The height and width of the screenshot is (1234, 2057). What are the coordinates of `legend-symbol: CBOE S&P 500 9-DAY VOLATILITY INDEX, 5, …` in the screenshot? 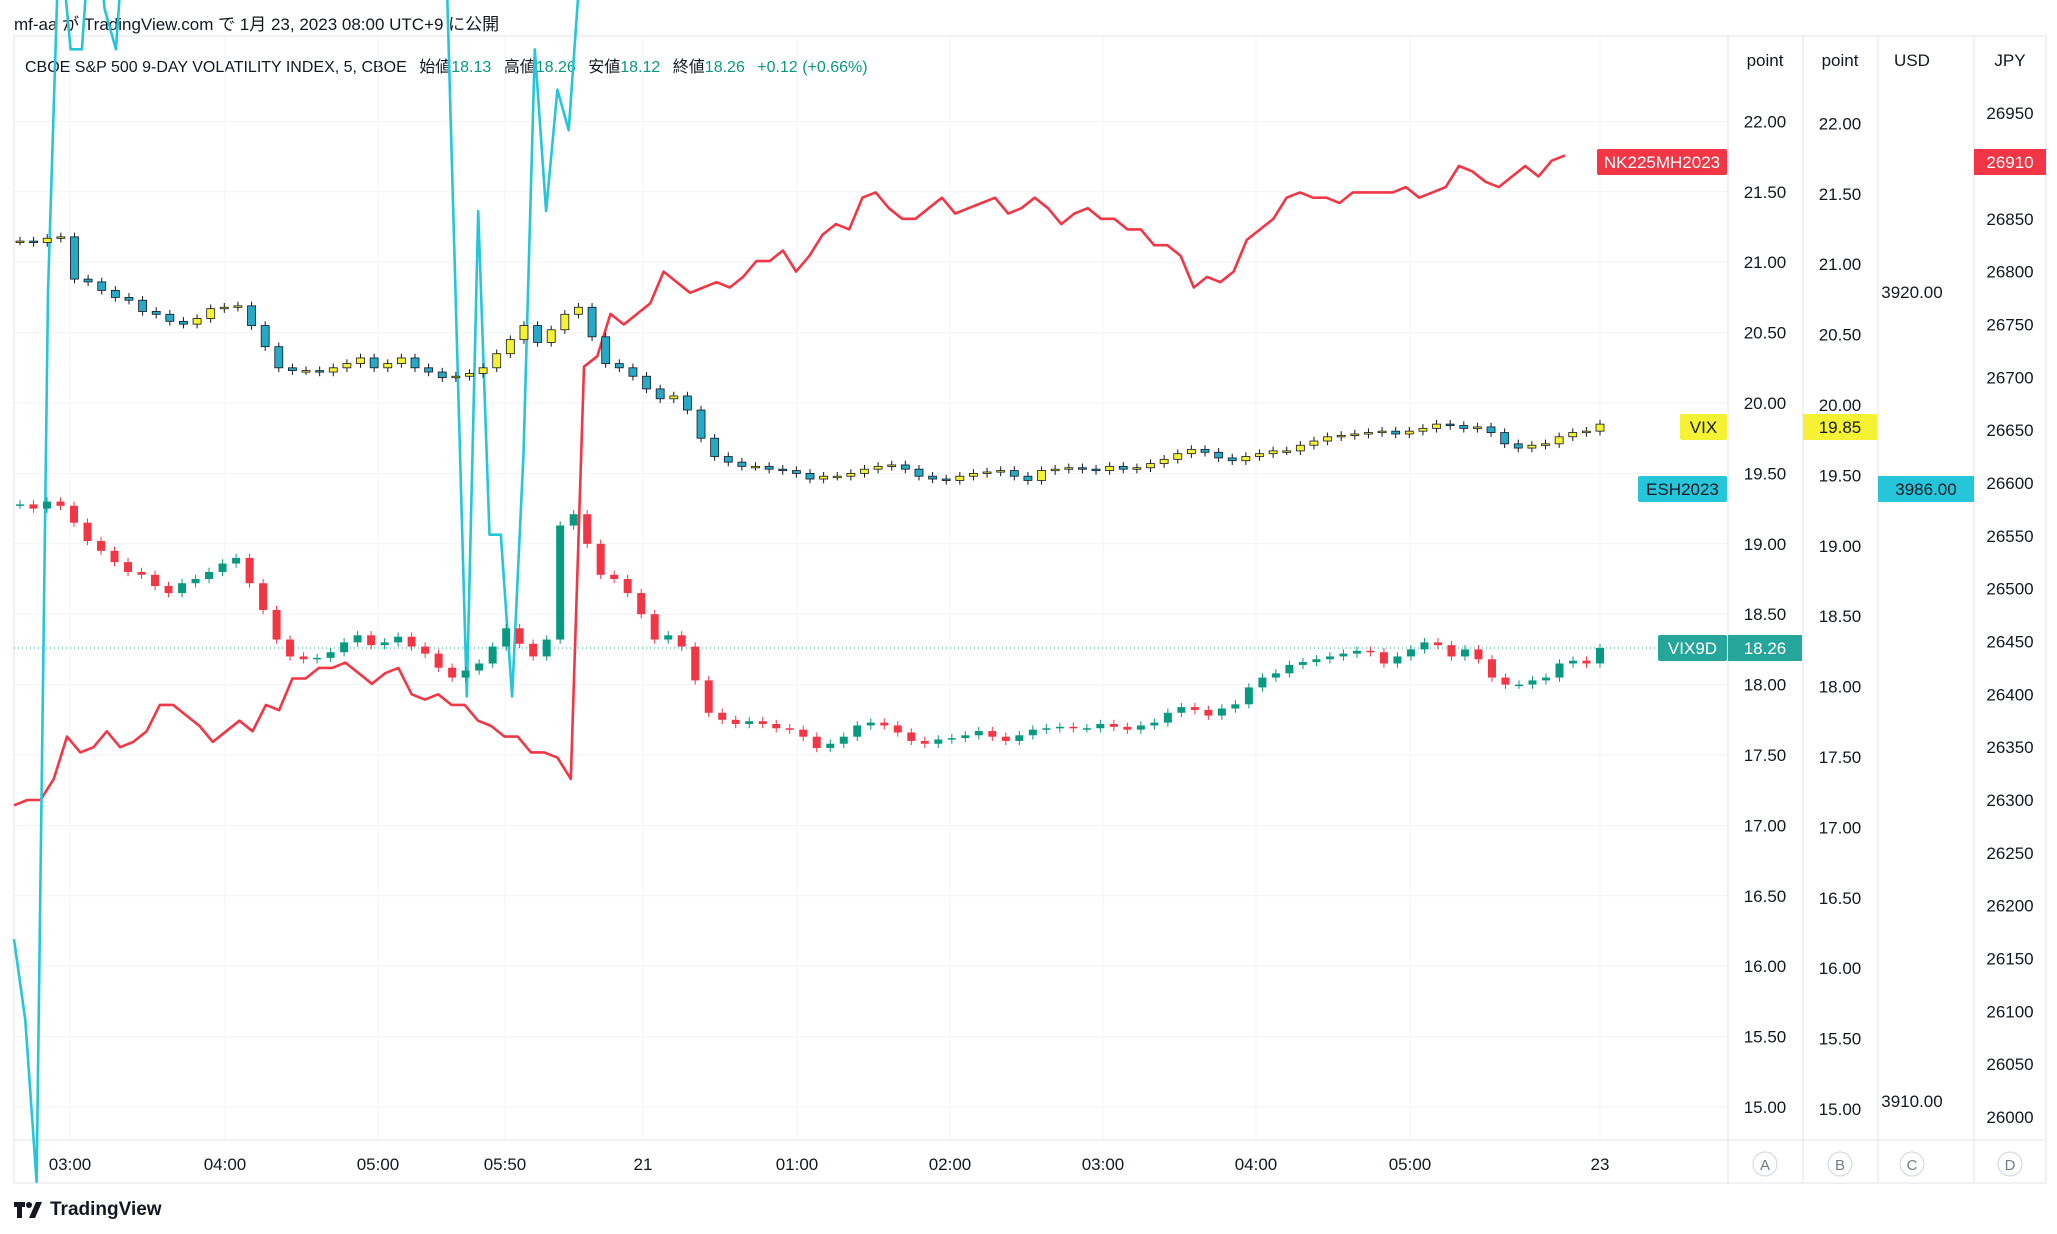 It's located at (216, 67).